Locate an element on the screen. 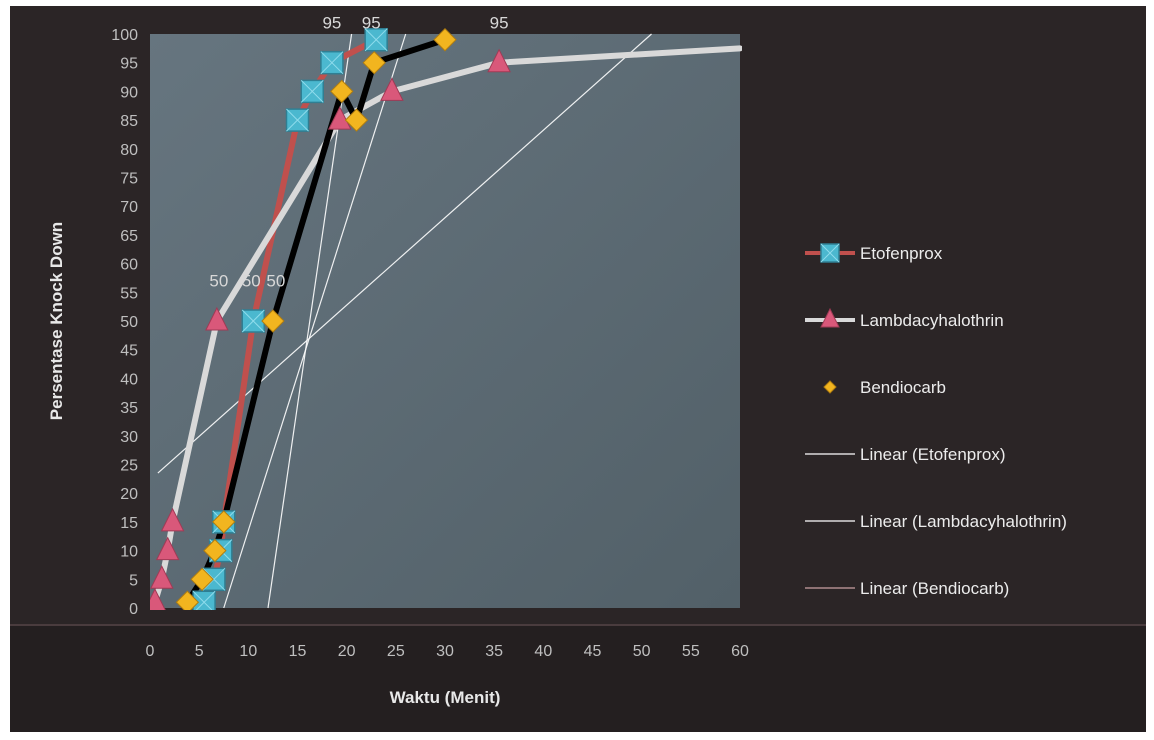  x-tick-label: 5 is located at coordinates (199, 651).